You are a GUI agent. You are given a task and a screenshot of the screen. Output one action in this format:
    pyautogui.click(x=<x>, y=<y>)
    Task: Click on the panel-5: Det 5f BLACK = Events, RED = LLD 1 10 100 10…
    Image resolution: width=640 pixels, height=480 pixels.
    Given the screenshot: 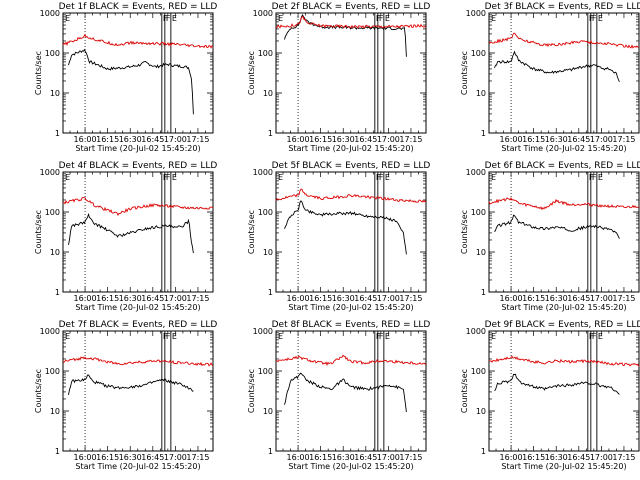 What is the action you would take?
    pyautogui.click(x=338, y=236)
    